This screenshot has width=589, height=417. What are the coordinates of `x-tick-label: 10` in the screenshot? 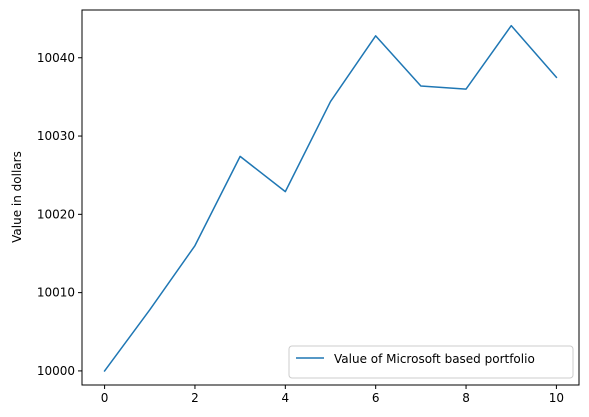 It's located at (556, 398).